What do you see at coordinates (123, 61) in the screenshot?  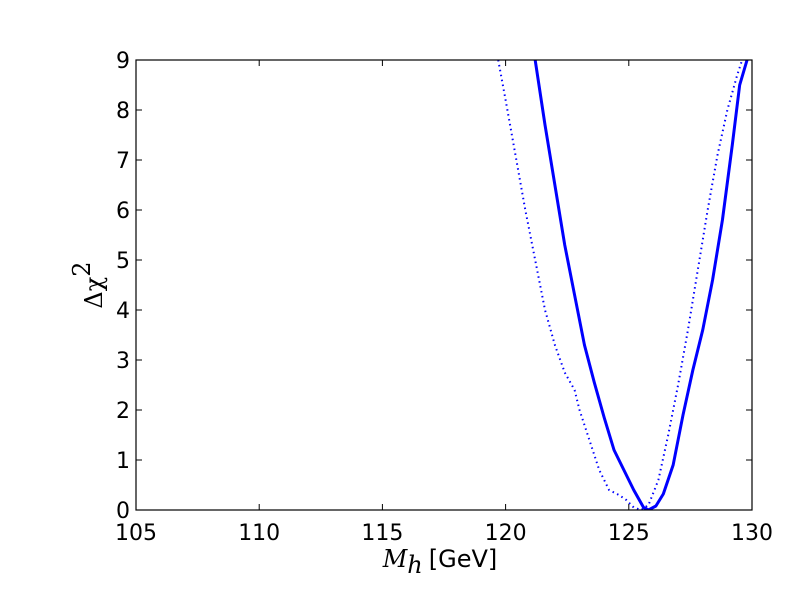 I see `y-tick-label: 9` at bounding box center [123, 61].